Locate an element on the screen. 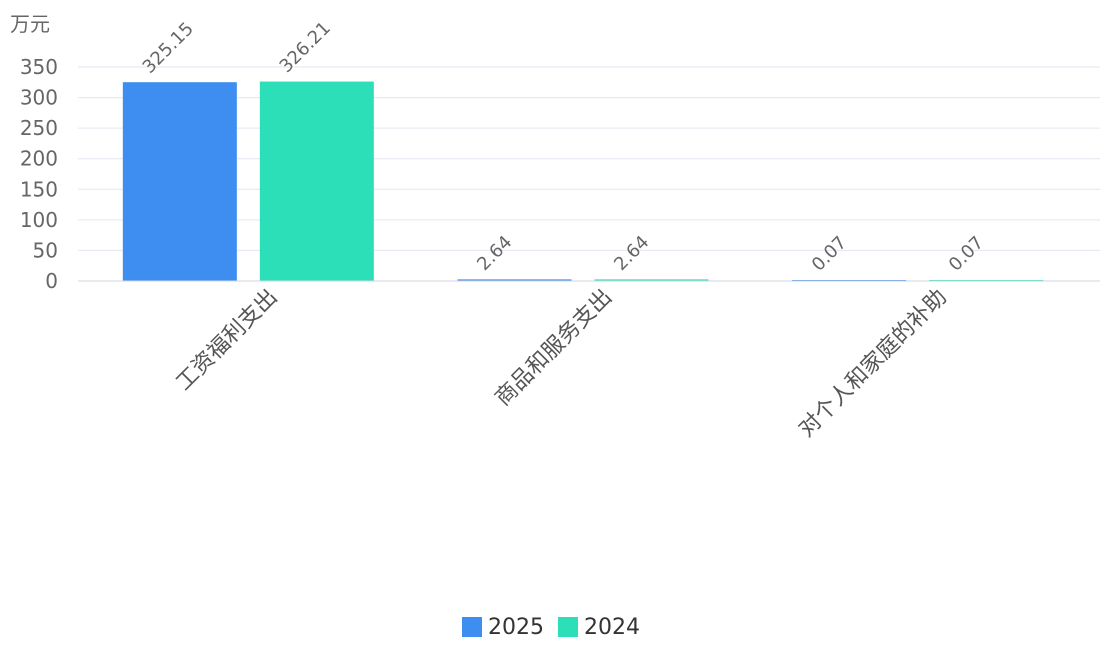  y-tick-label: 0 is located at coordinates (51, 281).